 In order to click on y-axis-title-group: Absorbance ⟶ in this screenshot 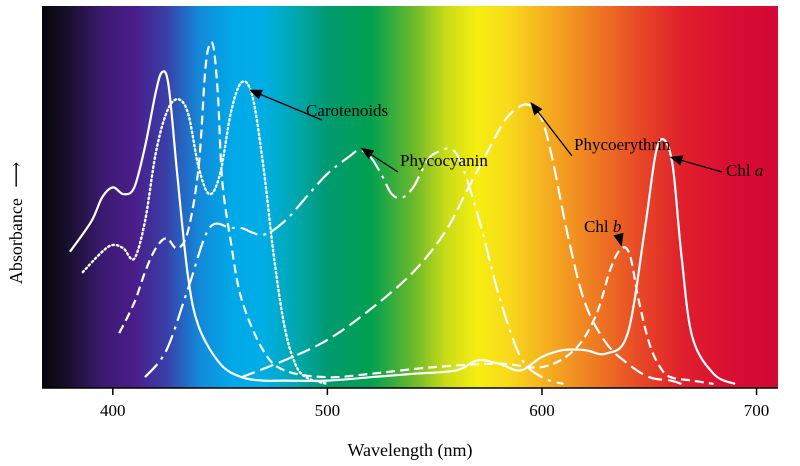, I will do `click(16, 223)`.